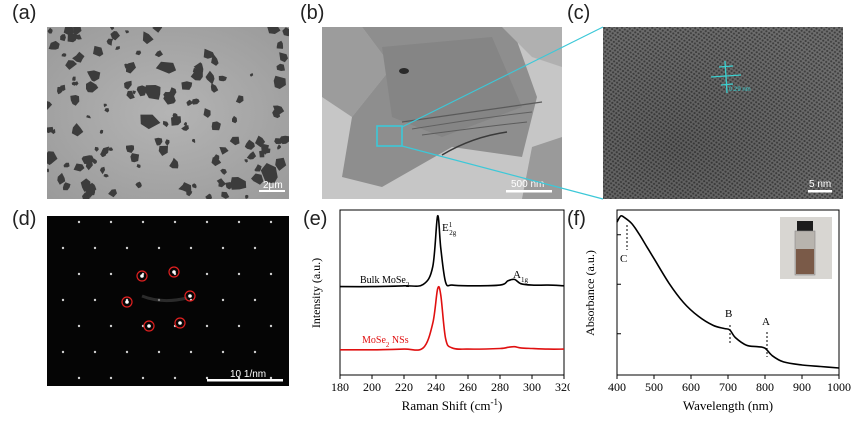 This screenshot has height=422, width=865. Describe the element at coordinates (452, 318) in the screenshot. I see `series-line-ns` at that location.